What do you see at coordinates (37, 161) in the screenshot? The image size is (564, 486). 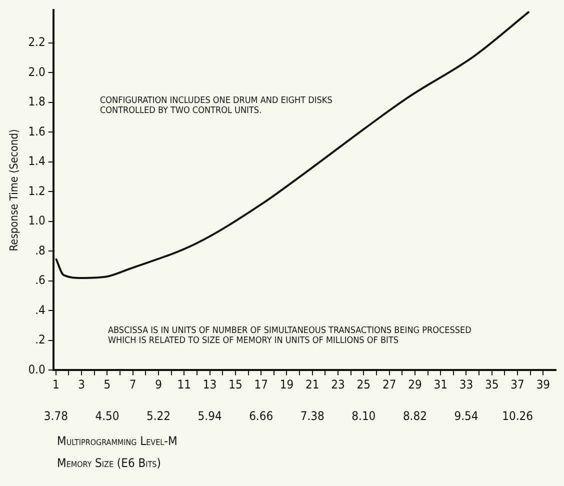 I see `y-tick-label: 1.4` at bounding box center [37, 161].